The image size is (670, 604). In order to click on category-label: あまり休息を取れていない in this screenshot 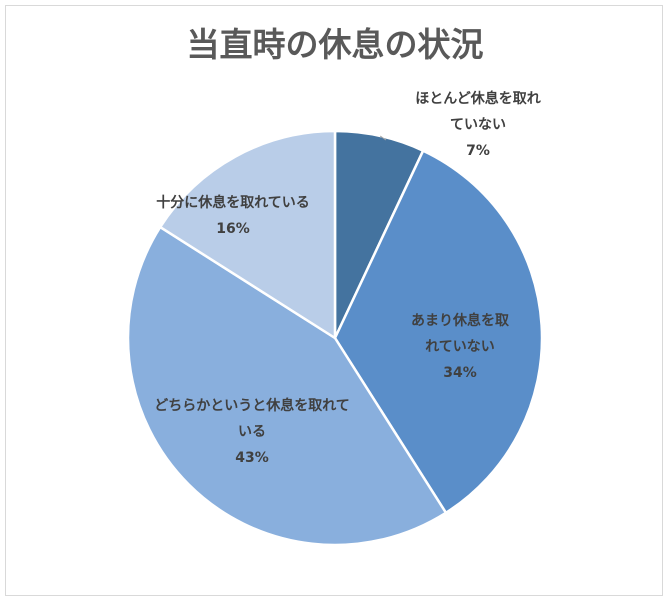, I will do `click(460, 334)`.